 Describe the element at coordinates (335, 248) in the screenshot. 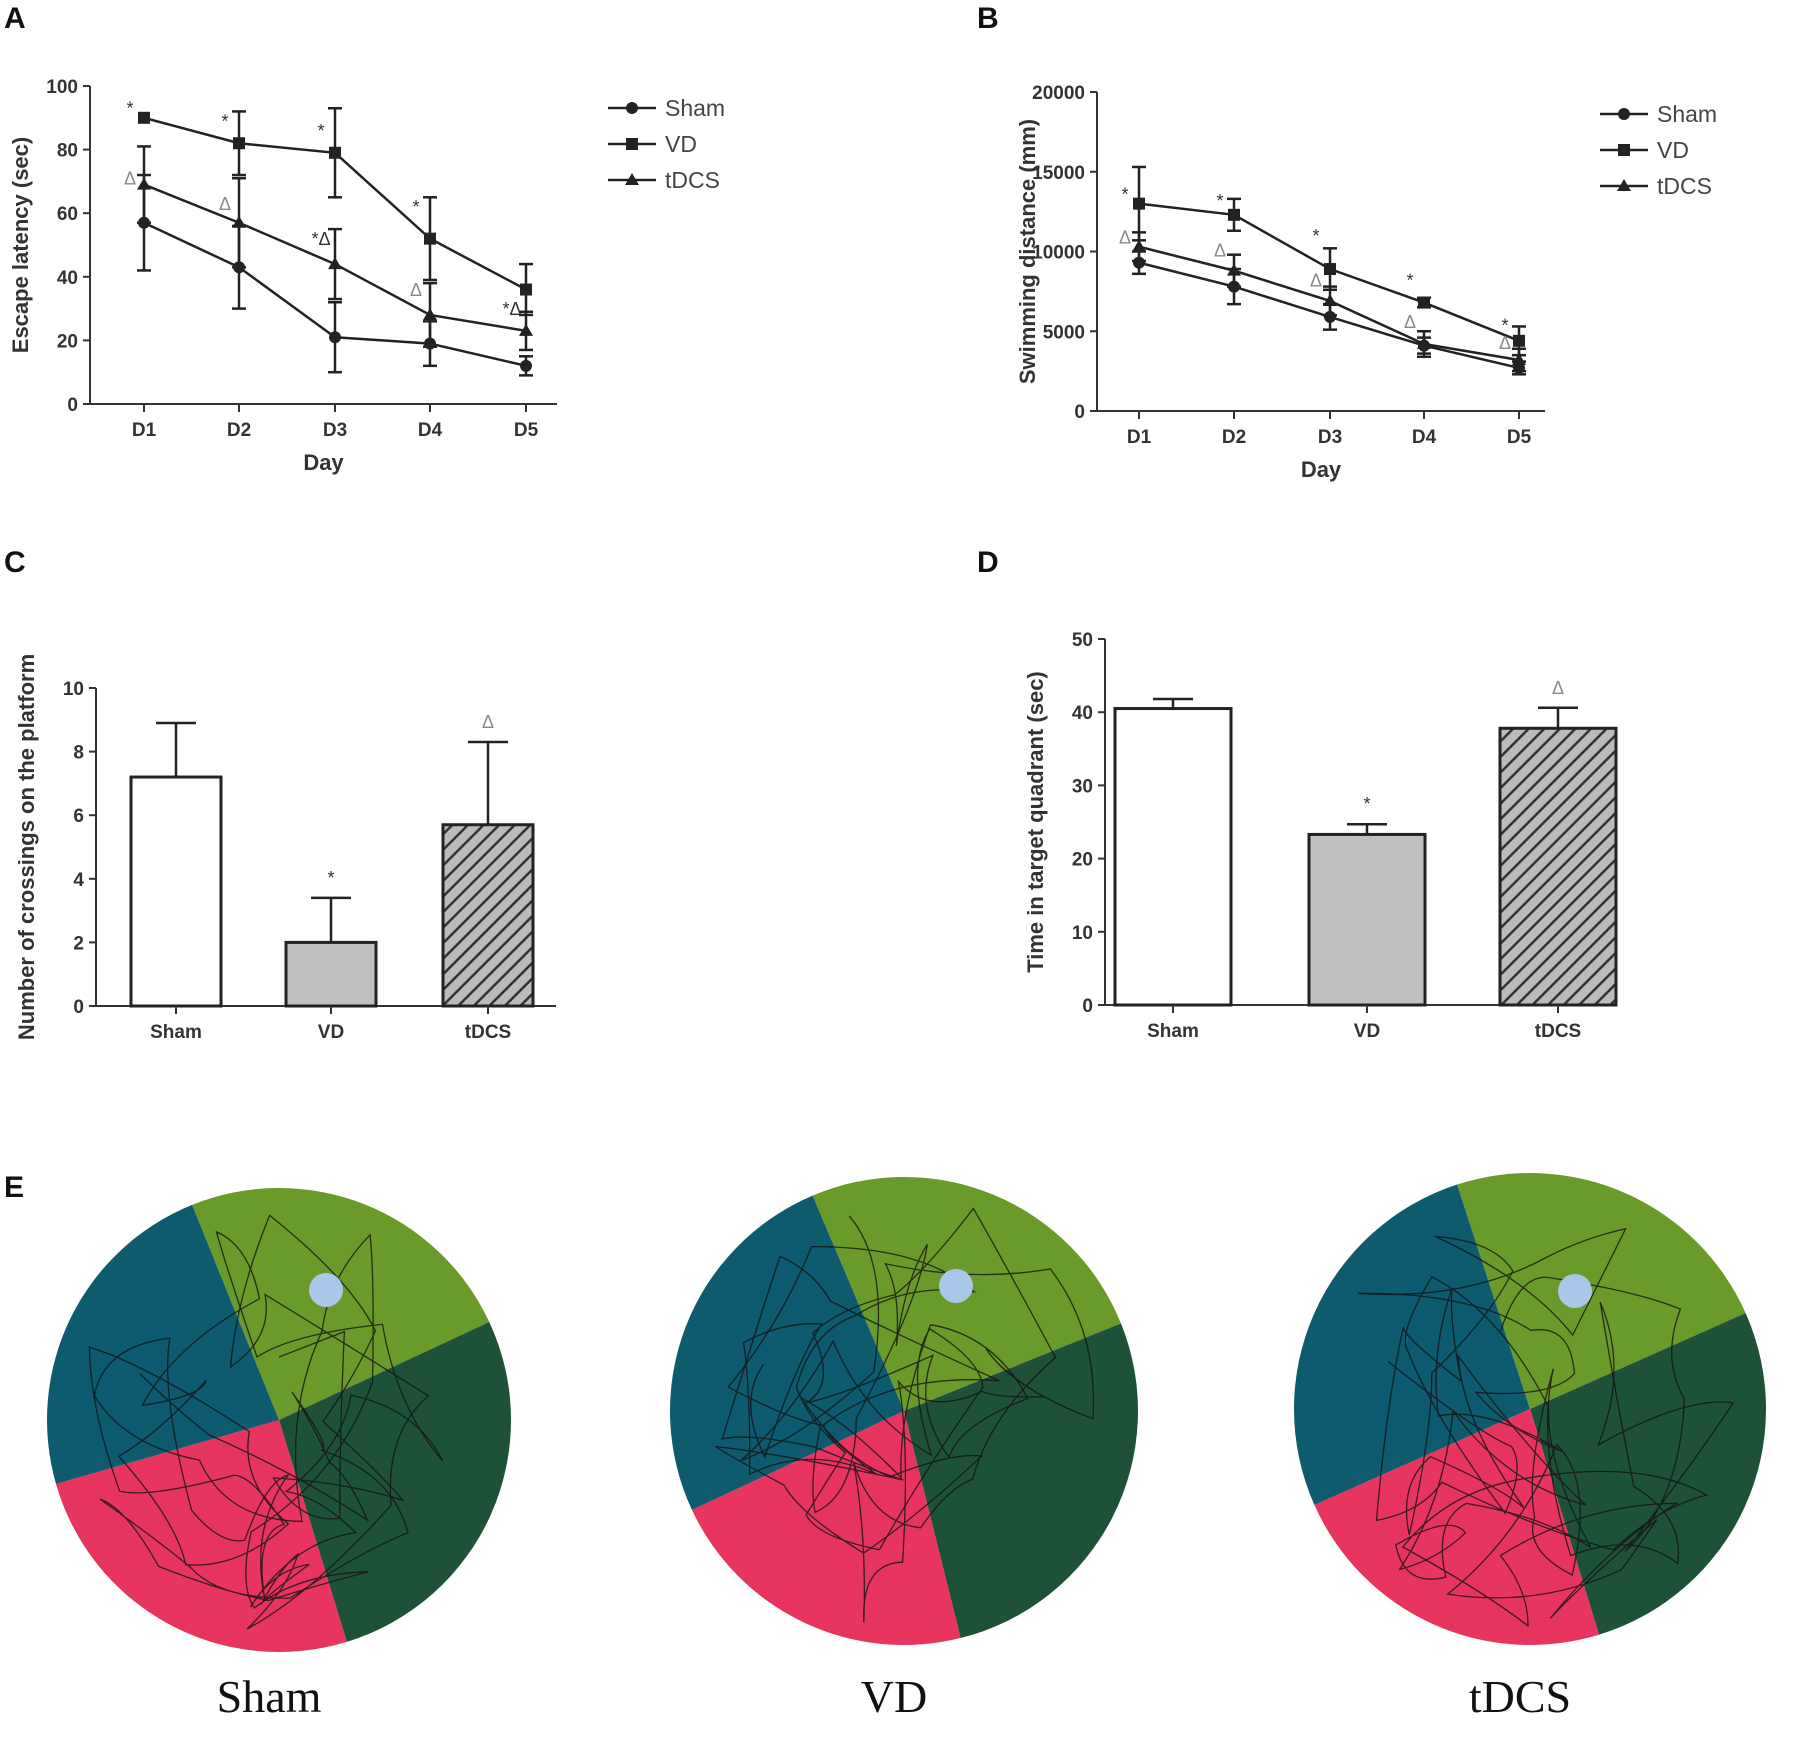

I see `series-tdcs` at that location.